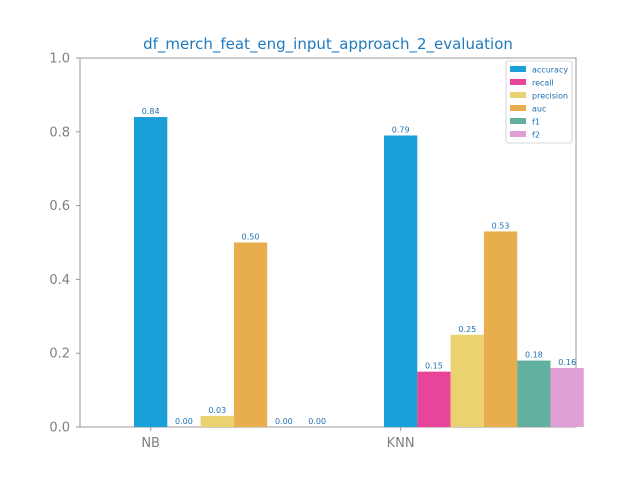  I want to click on bar-value-label: 0.79, so click(401, 129).